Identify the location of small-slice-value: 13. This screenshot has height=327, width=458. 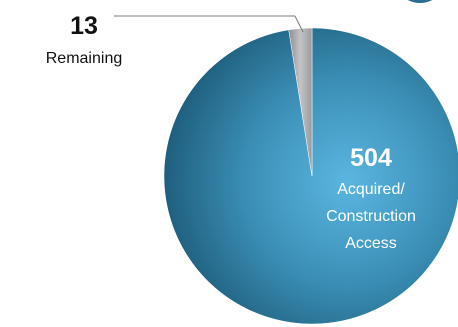
(84, 26).